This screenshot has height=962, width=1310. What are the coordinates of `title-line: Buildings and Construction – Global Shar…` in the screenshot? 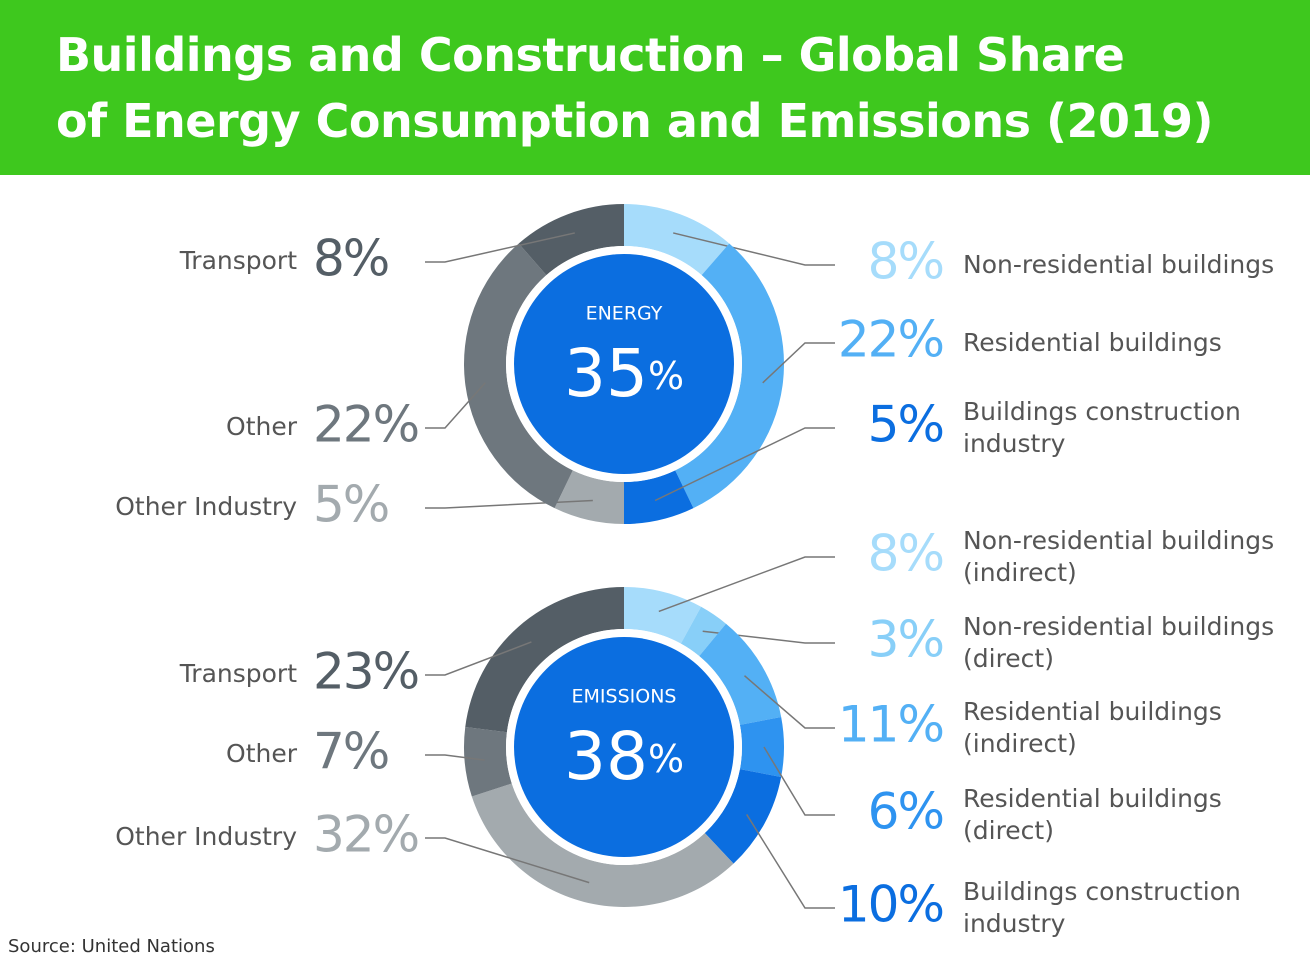 It's located at (590, 55).